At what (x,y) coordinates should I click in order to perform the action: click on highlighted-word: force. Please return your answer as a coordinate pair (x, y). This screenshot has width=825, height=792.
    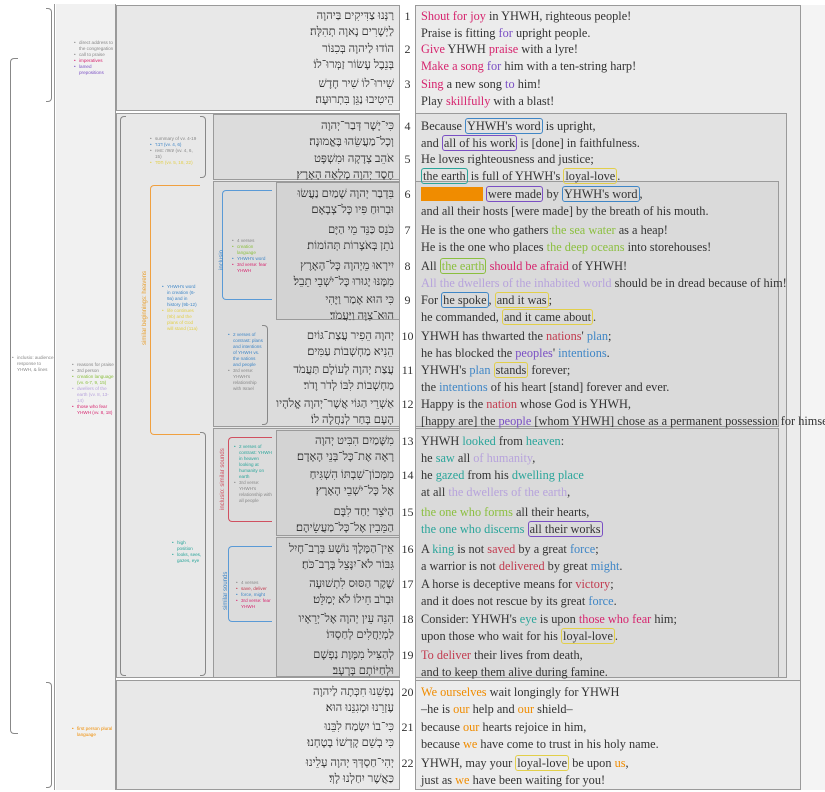
    Looking at the image, I should click on (601, 601).